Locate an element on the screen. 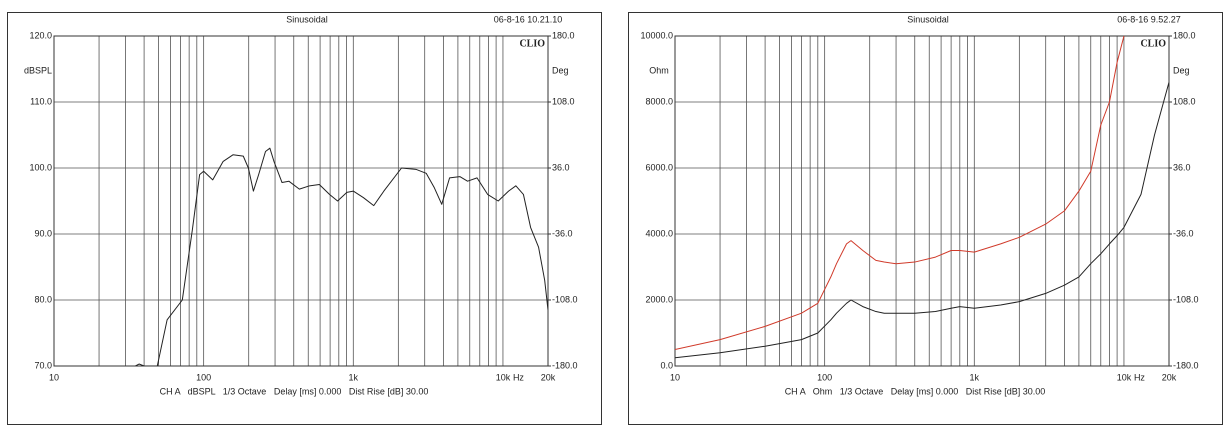 The height and width of the screenshot is (436, 1225). y-tick-label: 2000.0 is located at coordinates (659, 299).